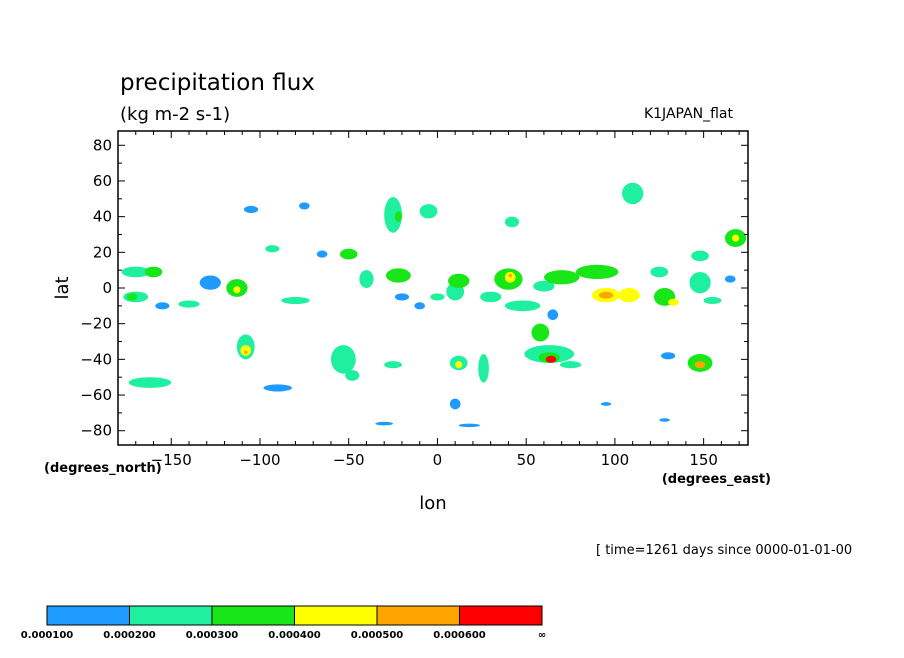 Image resolution: width=904 pixels, height=658 pixels. I want to click on colorbar-label: 0.000400, so click(294, 635).